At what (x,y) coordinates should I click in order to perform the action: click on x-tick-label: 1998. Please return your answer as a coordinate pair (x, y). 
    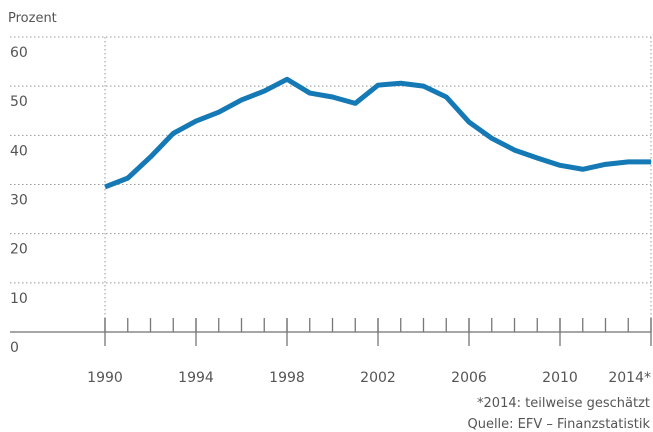
    Looking at the image, I should click on (287, 378).